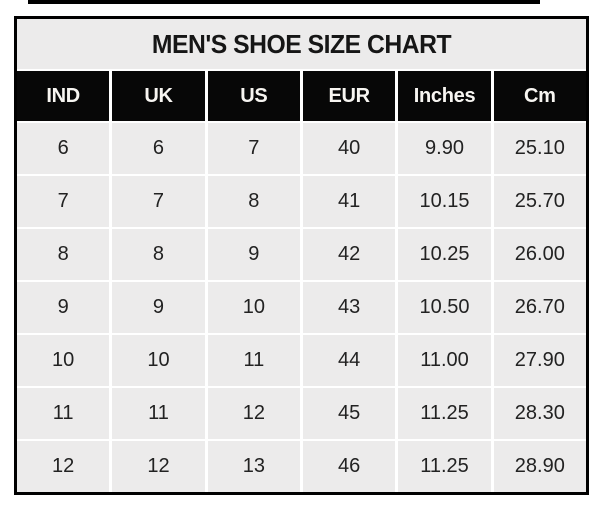  Describe the element at coordinates (539, 254) in the screenshot. I see `table-cell: 26.00` at that location.